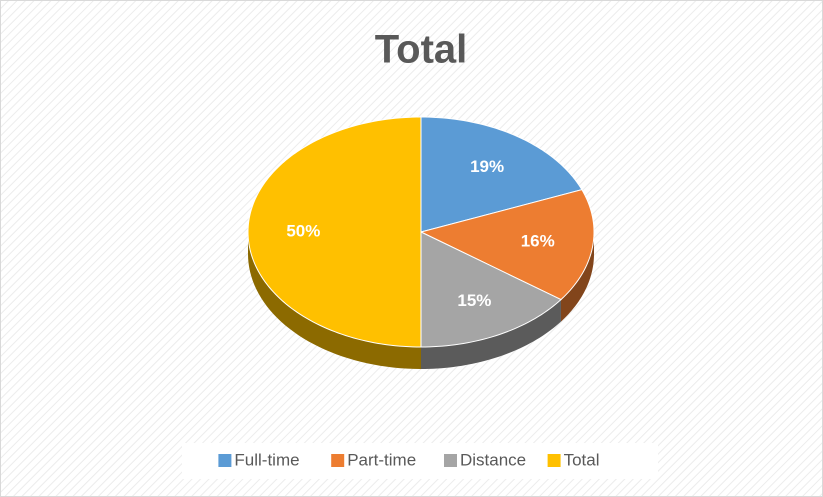  Describe the element at coordinates (420, 461) in the screenshot. I see `legend-background` at that location.